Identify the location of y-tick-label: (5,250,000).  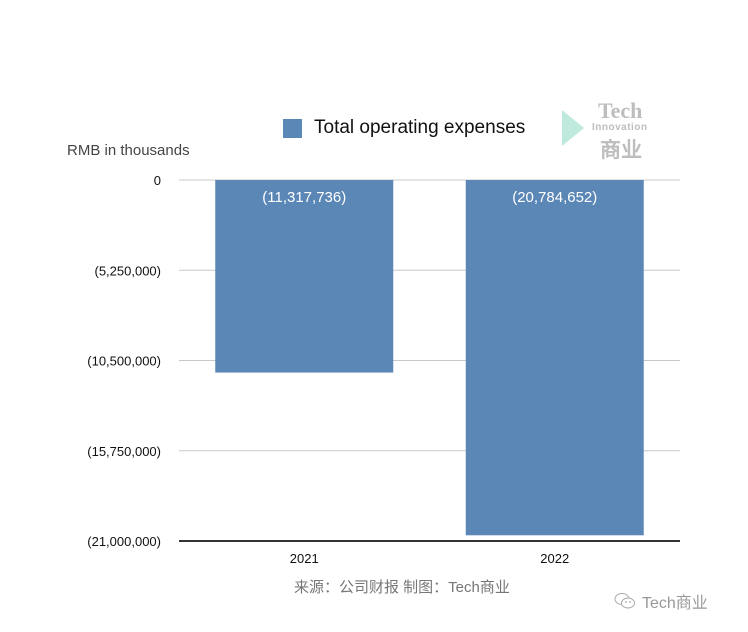
(128, 270).